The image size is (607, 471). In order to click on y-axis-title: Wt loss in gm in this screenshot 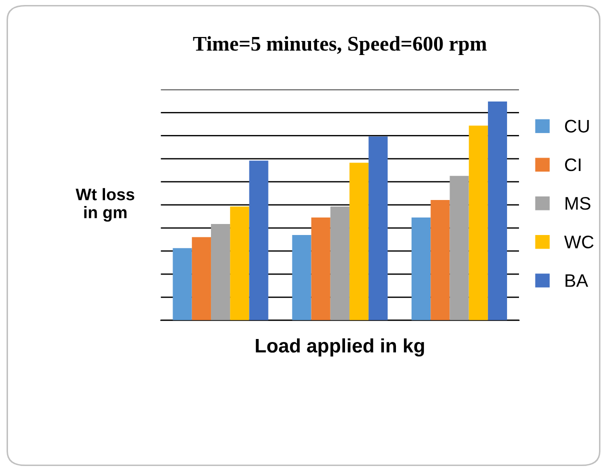, I will do `click(105, 205)`.